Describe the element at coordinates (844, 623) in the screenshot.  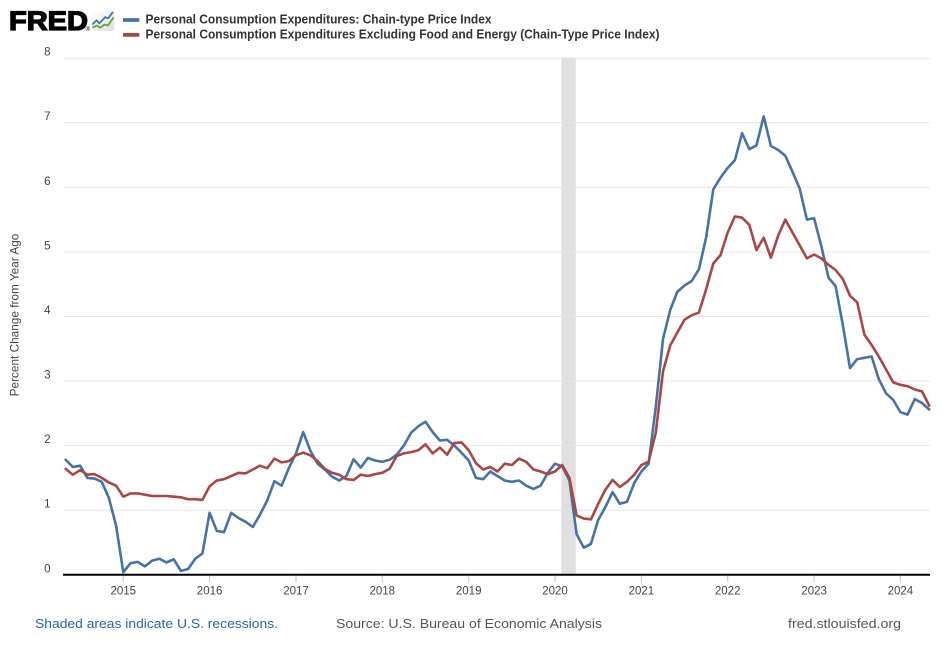
I see `svg-text: fred.stlouisfed.org` at that location.